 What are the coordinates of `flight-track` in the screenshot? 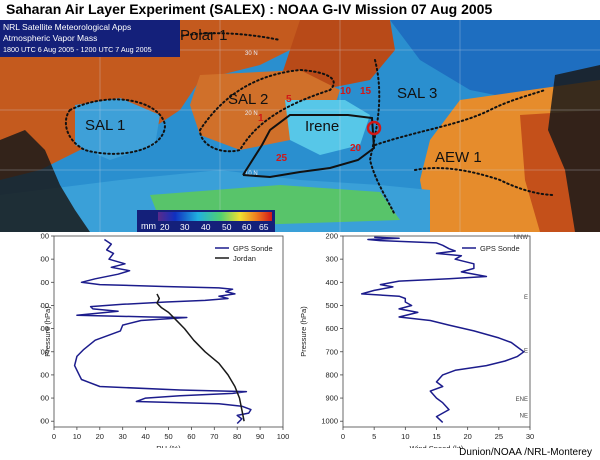 It's located at (309, 146).